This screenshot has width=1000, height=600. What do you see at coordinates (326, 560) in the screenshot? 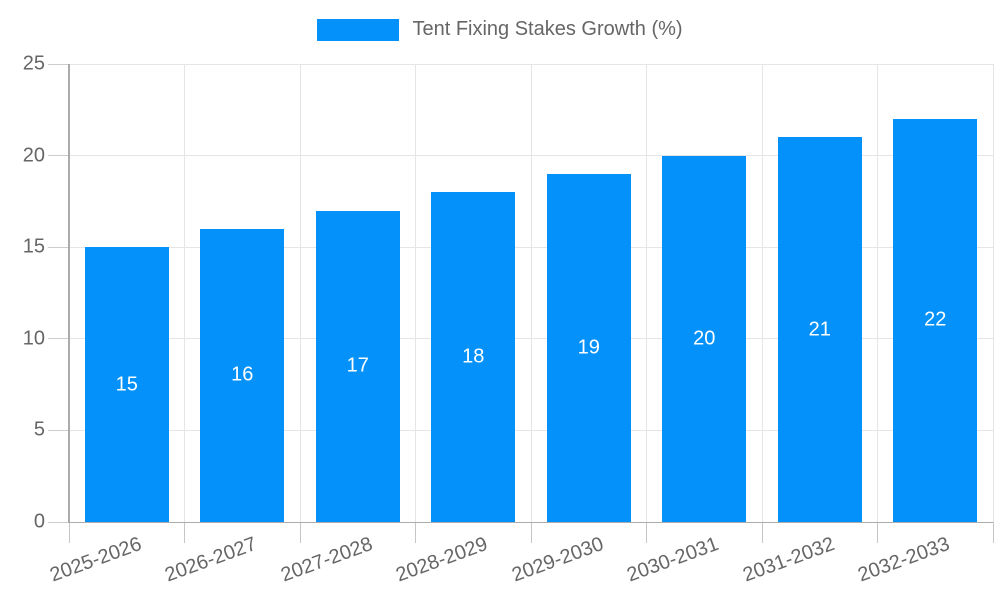
I see `x-tick-label: 2027-2028` at bounding box center [326, 560].